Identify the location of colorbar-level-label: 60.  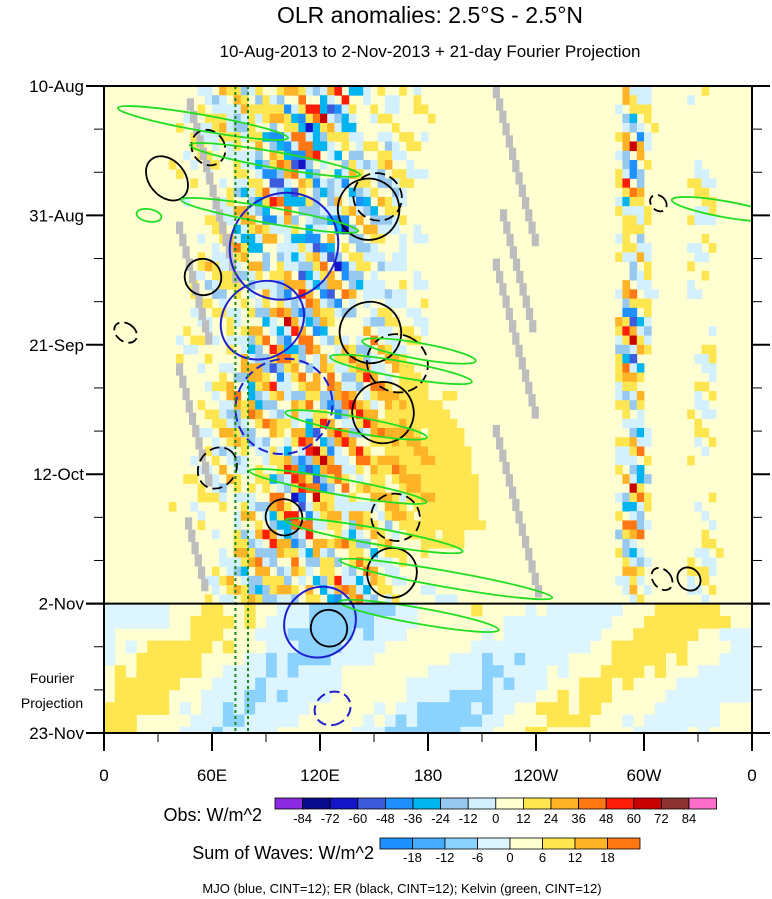
(634, 818).